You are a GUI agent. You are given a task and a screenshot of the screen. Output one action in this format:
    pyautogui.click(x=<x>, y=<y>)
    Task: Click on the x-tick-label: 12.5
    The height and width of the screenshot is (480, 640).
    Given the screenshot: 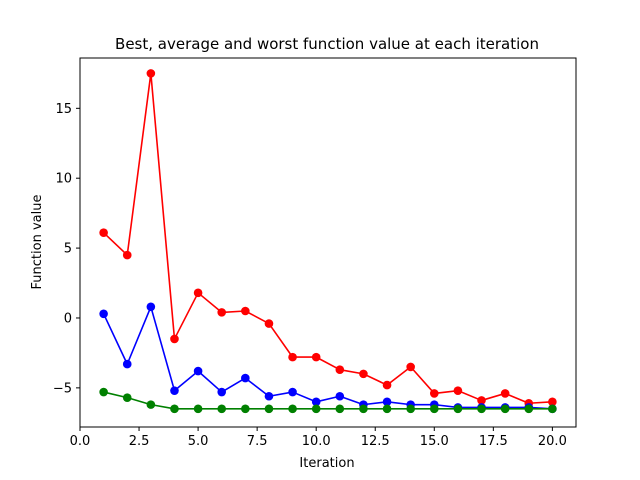 What is the action you would take?
    pyautogui.click(x=375, y=441)
    